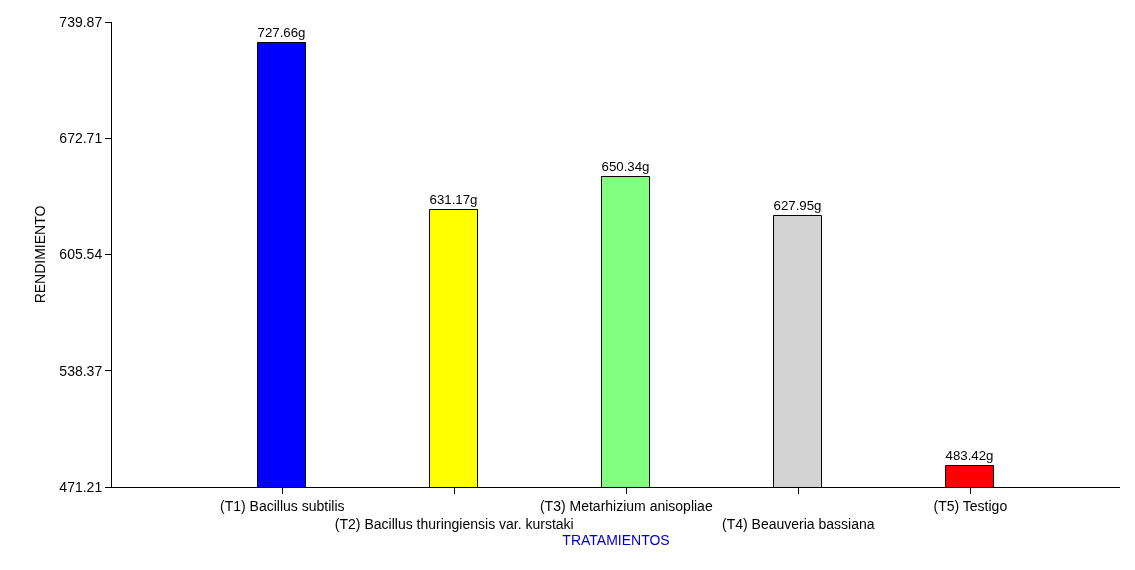 This screenshot has width=1135, height=570. Describe the element at coordinates (81, 138) in the screenshot. I see `y-tick-label: 672.71` at that location.